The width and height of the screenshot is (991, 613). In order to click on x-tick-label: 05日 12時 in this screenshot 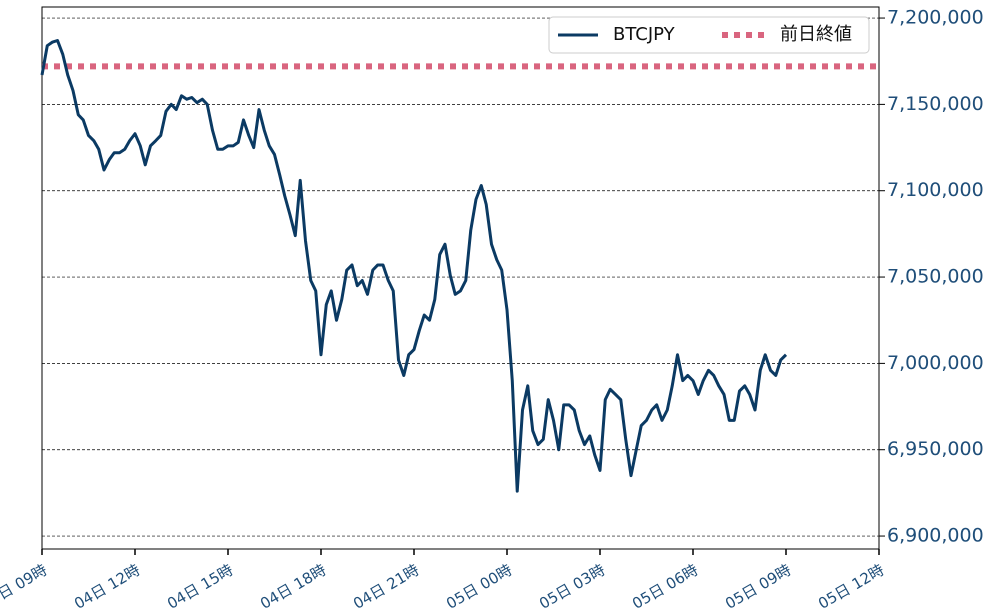, I will do `click(851, 587)`.